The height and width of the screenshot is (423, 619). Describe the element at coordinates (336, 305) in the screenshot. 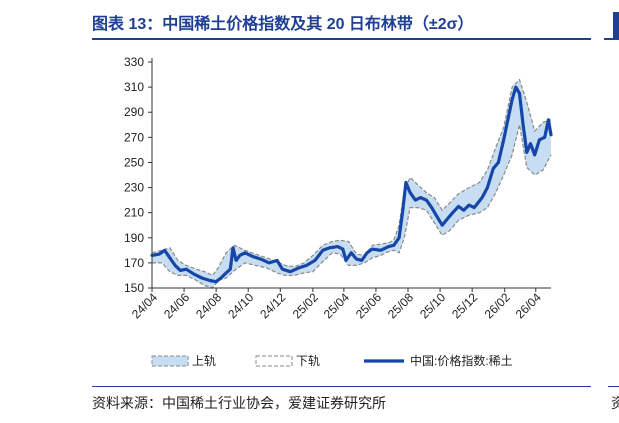

I see `x-tick-label: 25/04` at that location.